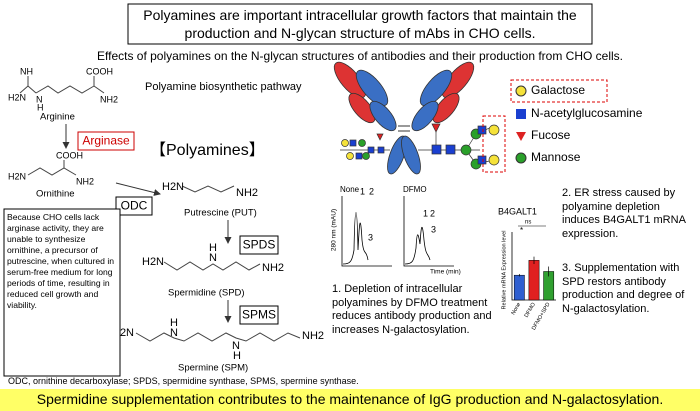 The width and height of the screenshot is (700, 411). I want to click on header-box, so click(360, 24).